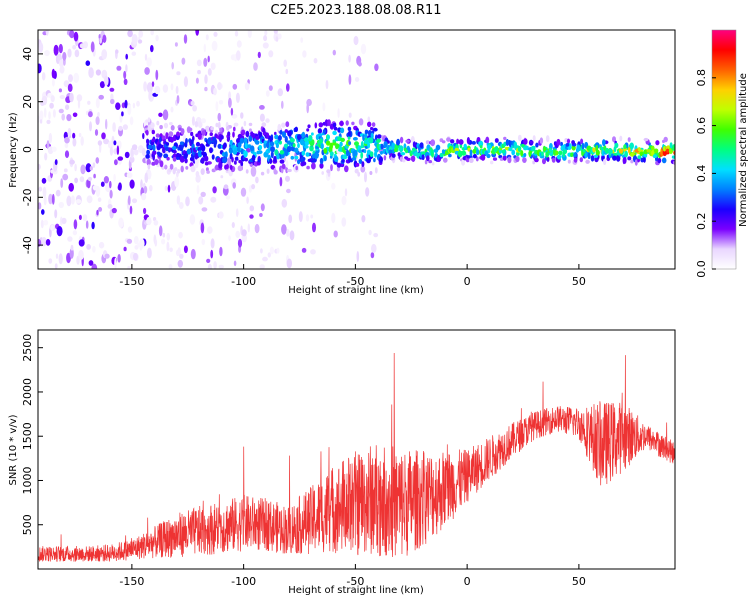  What do you see at coordinates (705, 173) in the screenshot?
I see `colorbar-ticks: 0.0 0.2 0.4 0.6 0.8` at bounding box center [705, 173].